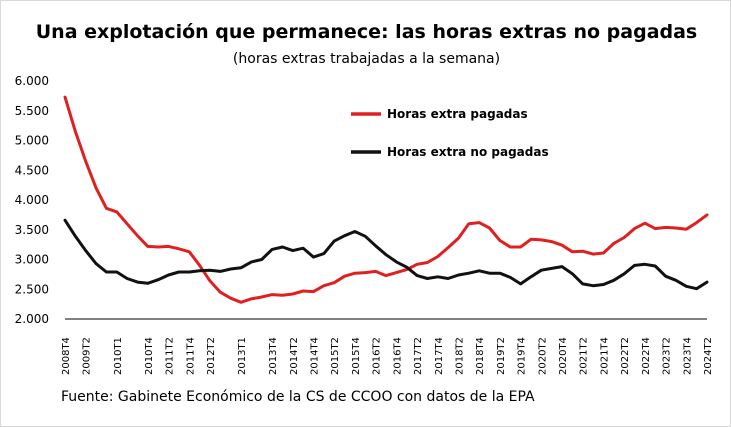 This screenshot has width=731, height=427. I want to click on y-tick-label: 5.500, so click(32, 111).